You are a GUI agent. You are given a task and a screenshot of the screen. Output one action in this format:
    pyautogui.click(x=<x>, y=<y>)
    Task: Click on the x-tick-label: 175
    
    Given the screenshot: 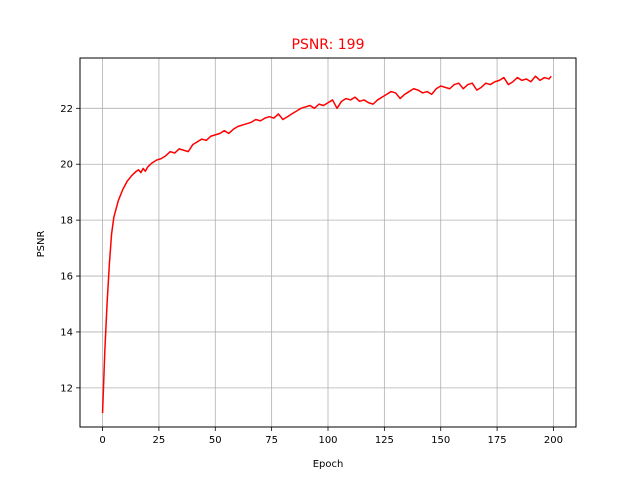 What is the action you would take?
    pyautogui.click(x=497, y=440)
    